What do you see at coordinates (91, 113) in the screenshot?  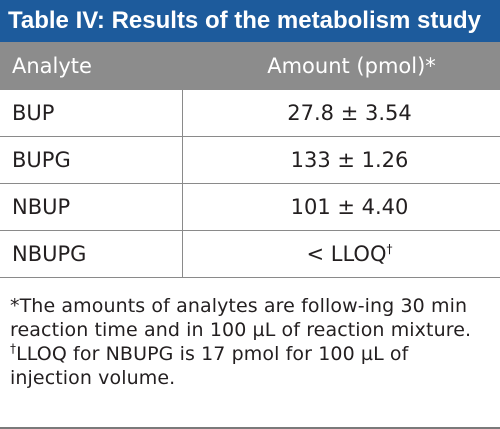 I see `cell-analyte: BUP` at bounding box center [91, 113].